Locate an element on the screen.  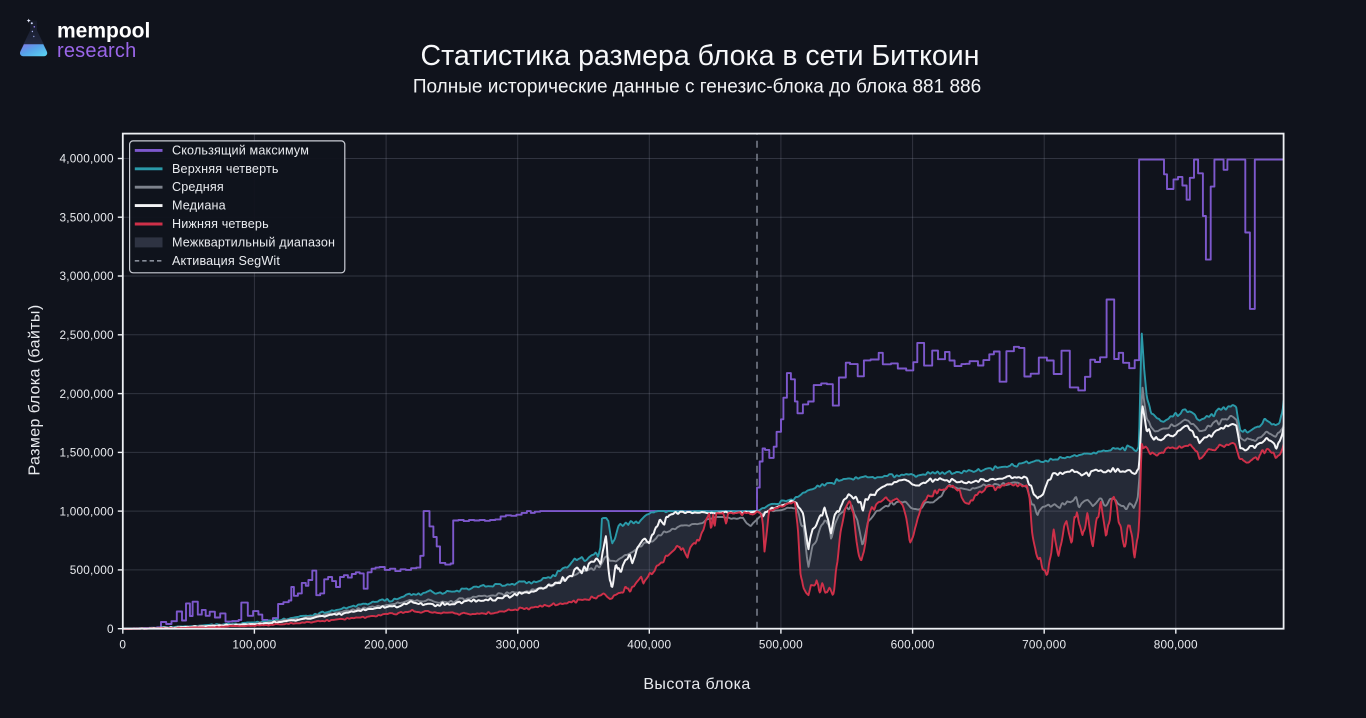
svg-text: 3,000,000 is located at coordinates (87, 276).